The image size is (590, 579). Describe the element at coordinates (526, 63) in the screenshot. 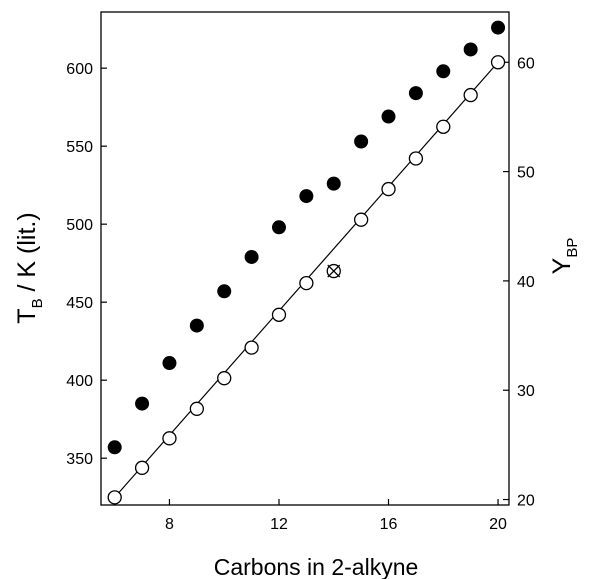

I see `y-right-tick-label: 60` at that location.